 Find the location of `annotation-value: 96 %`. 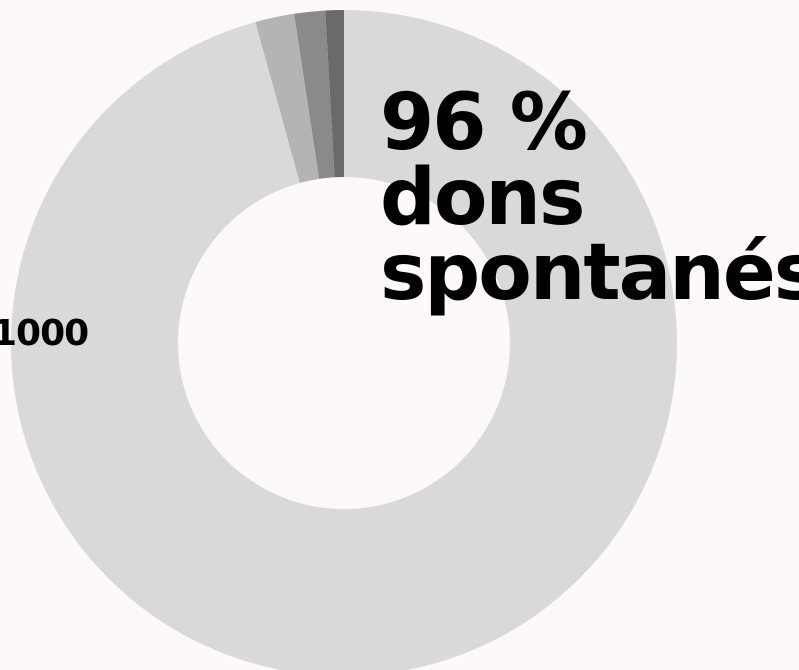

annotation-value: 96 % is located at coordinates (484, 123).